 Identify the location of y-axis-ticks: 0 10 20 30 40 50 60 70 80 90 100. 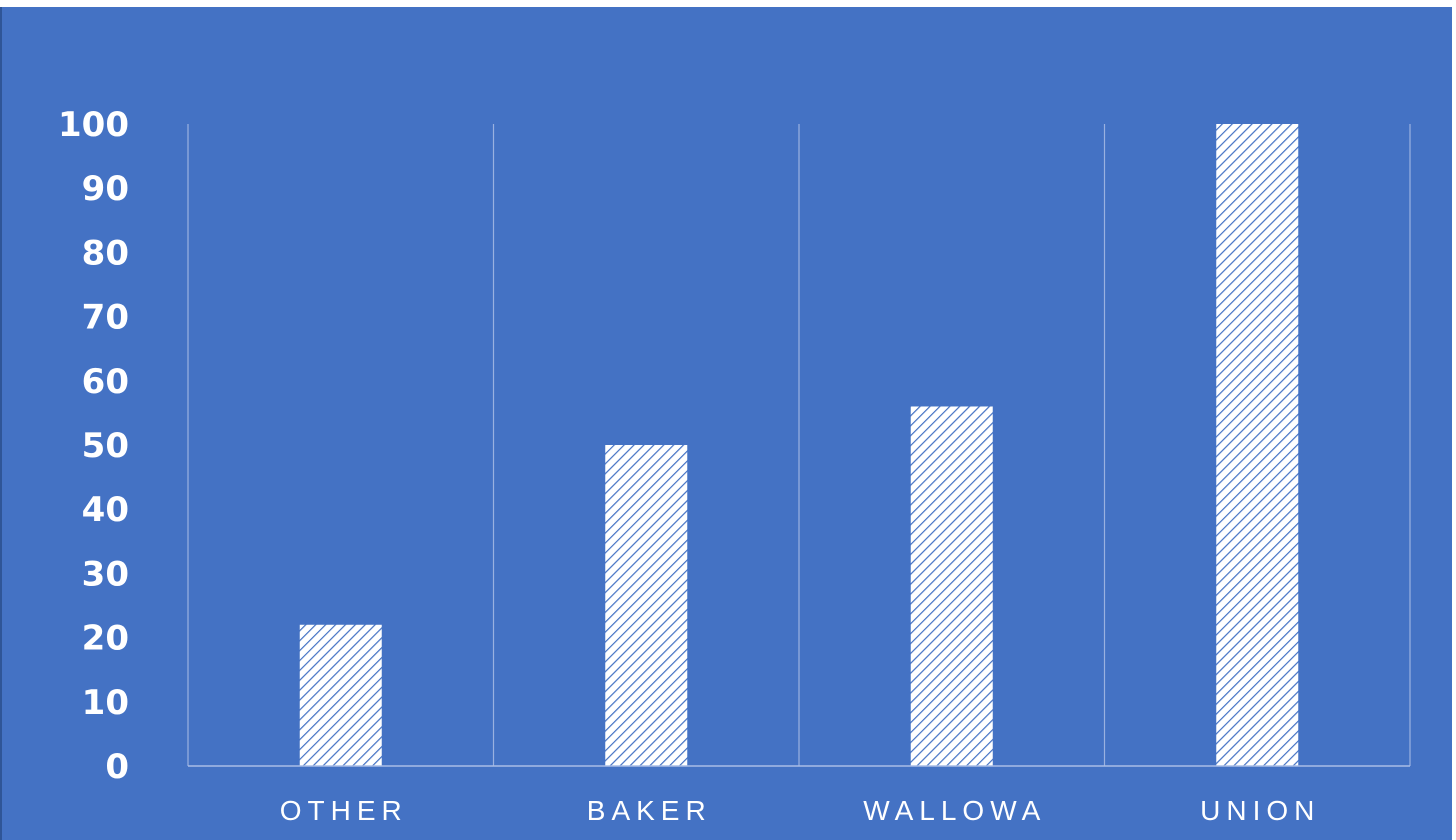
(93, 446).